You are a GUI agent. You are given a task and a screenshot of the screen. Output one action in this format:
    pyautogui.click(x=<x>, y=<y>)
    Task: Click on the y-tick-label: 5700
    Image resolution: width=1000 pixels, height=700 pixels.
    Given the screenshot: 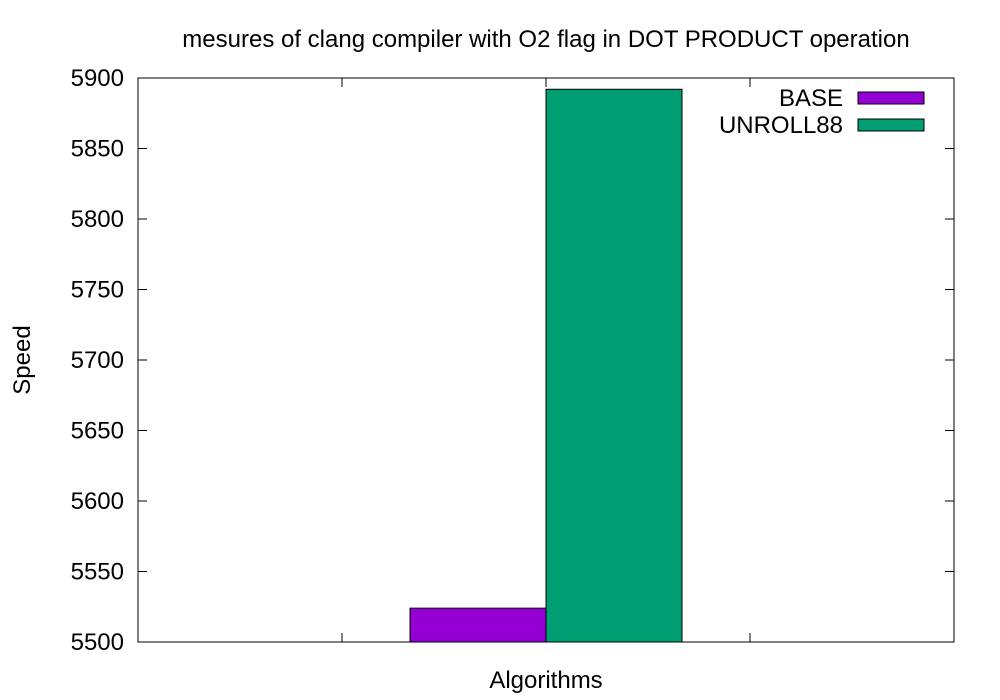 What is the action you would take?
    pyautogui.click(x=97, y=360)
    